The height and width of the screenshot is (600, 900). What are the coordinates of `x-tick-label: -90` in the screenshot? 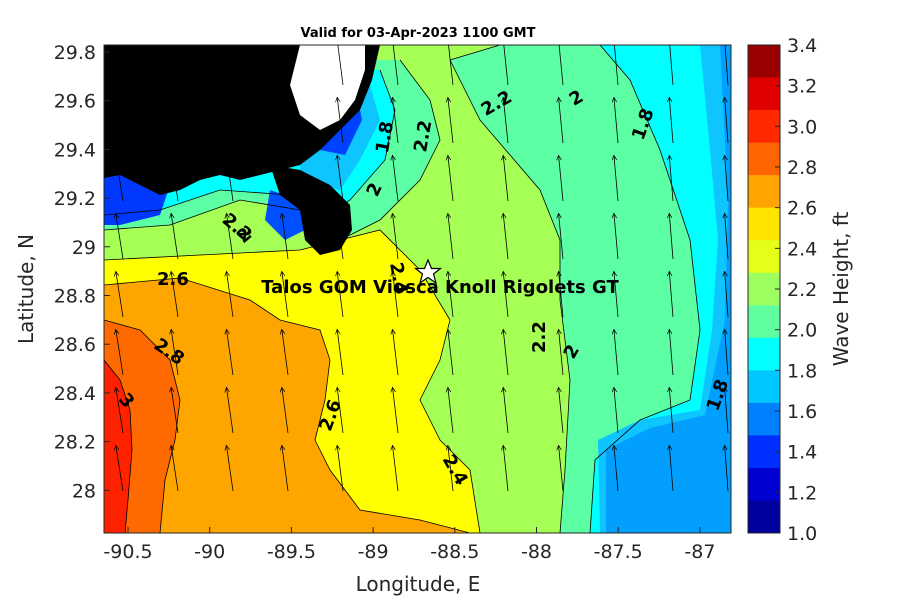 It's located at (209, 552).